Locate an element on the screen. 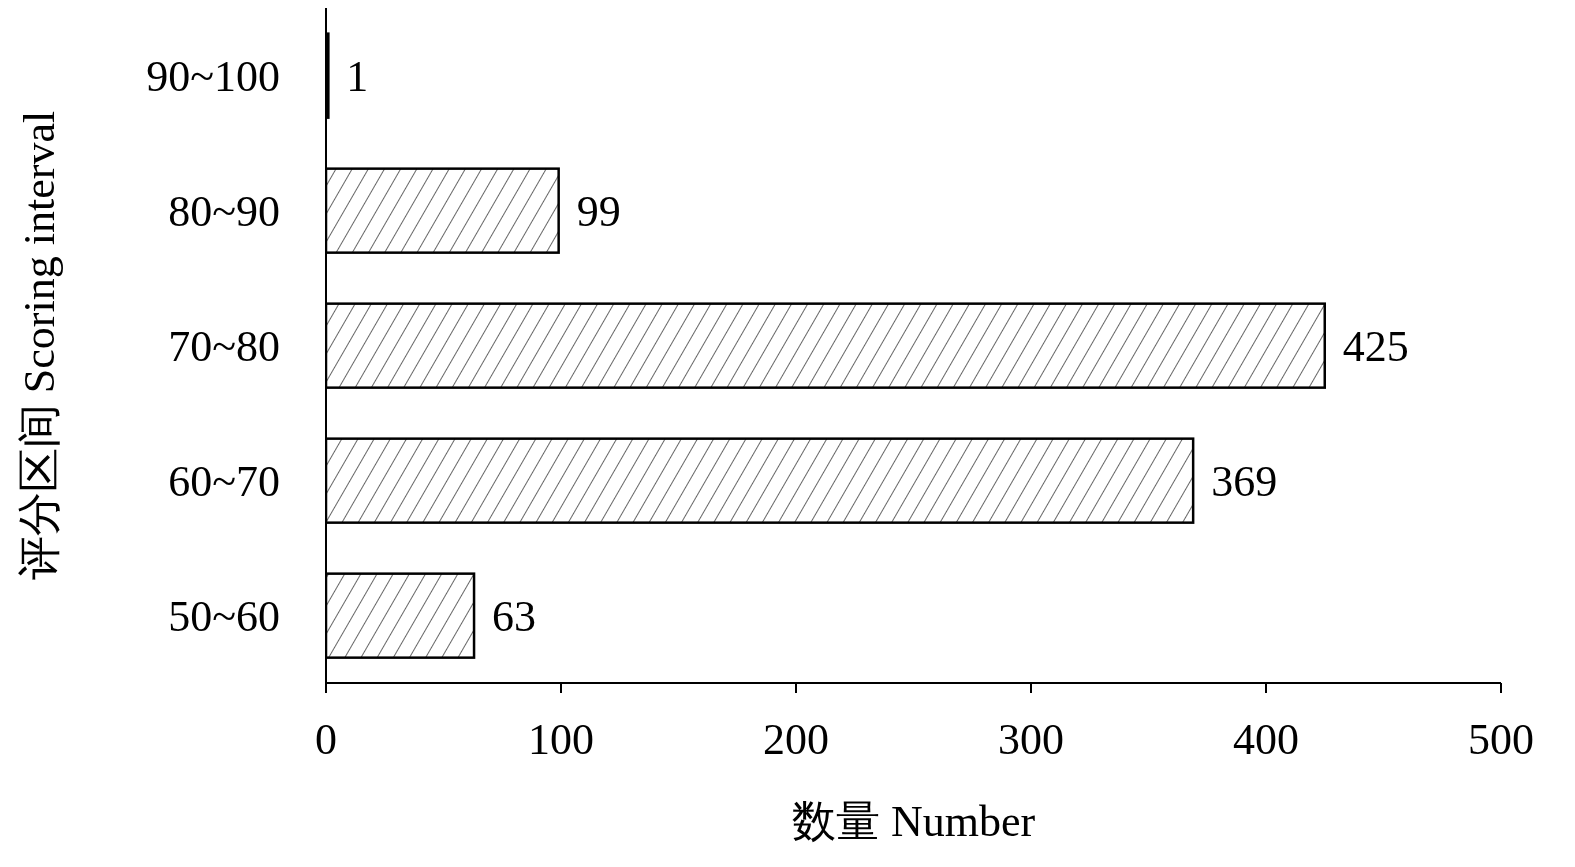 The height and width of the screenshot is (867, 1575). x-tick-label: 500 is located at coordinates (1501, 740).